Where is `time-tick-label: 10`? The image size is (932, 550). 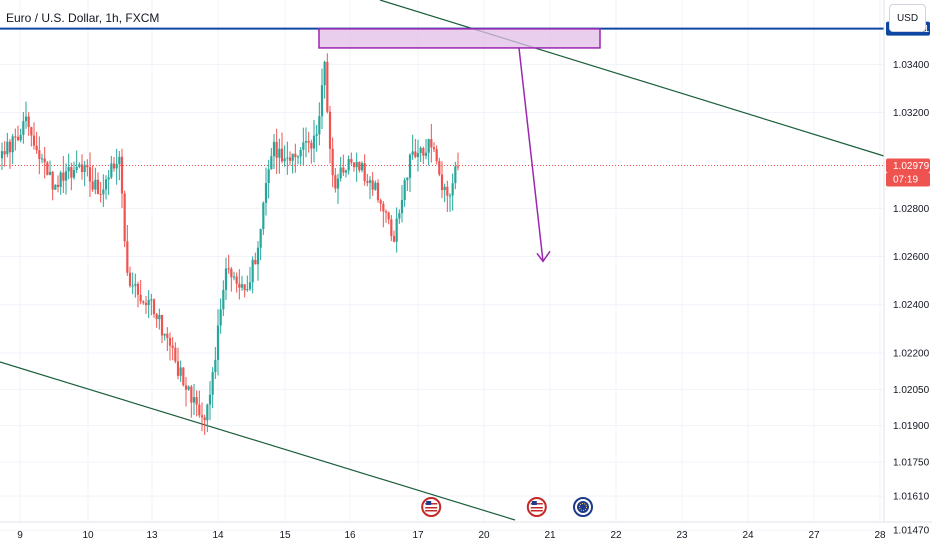 time-tick-label: 10 is located at coordinates (88, 535).